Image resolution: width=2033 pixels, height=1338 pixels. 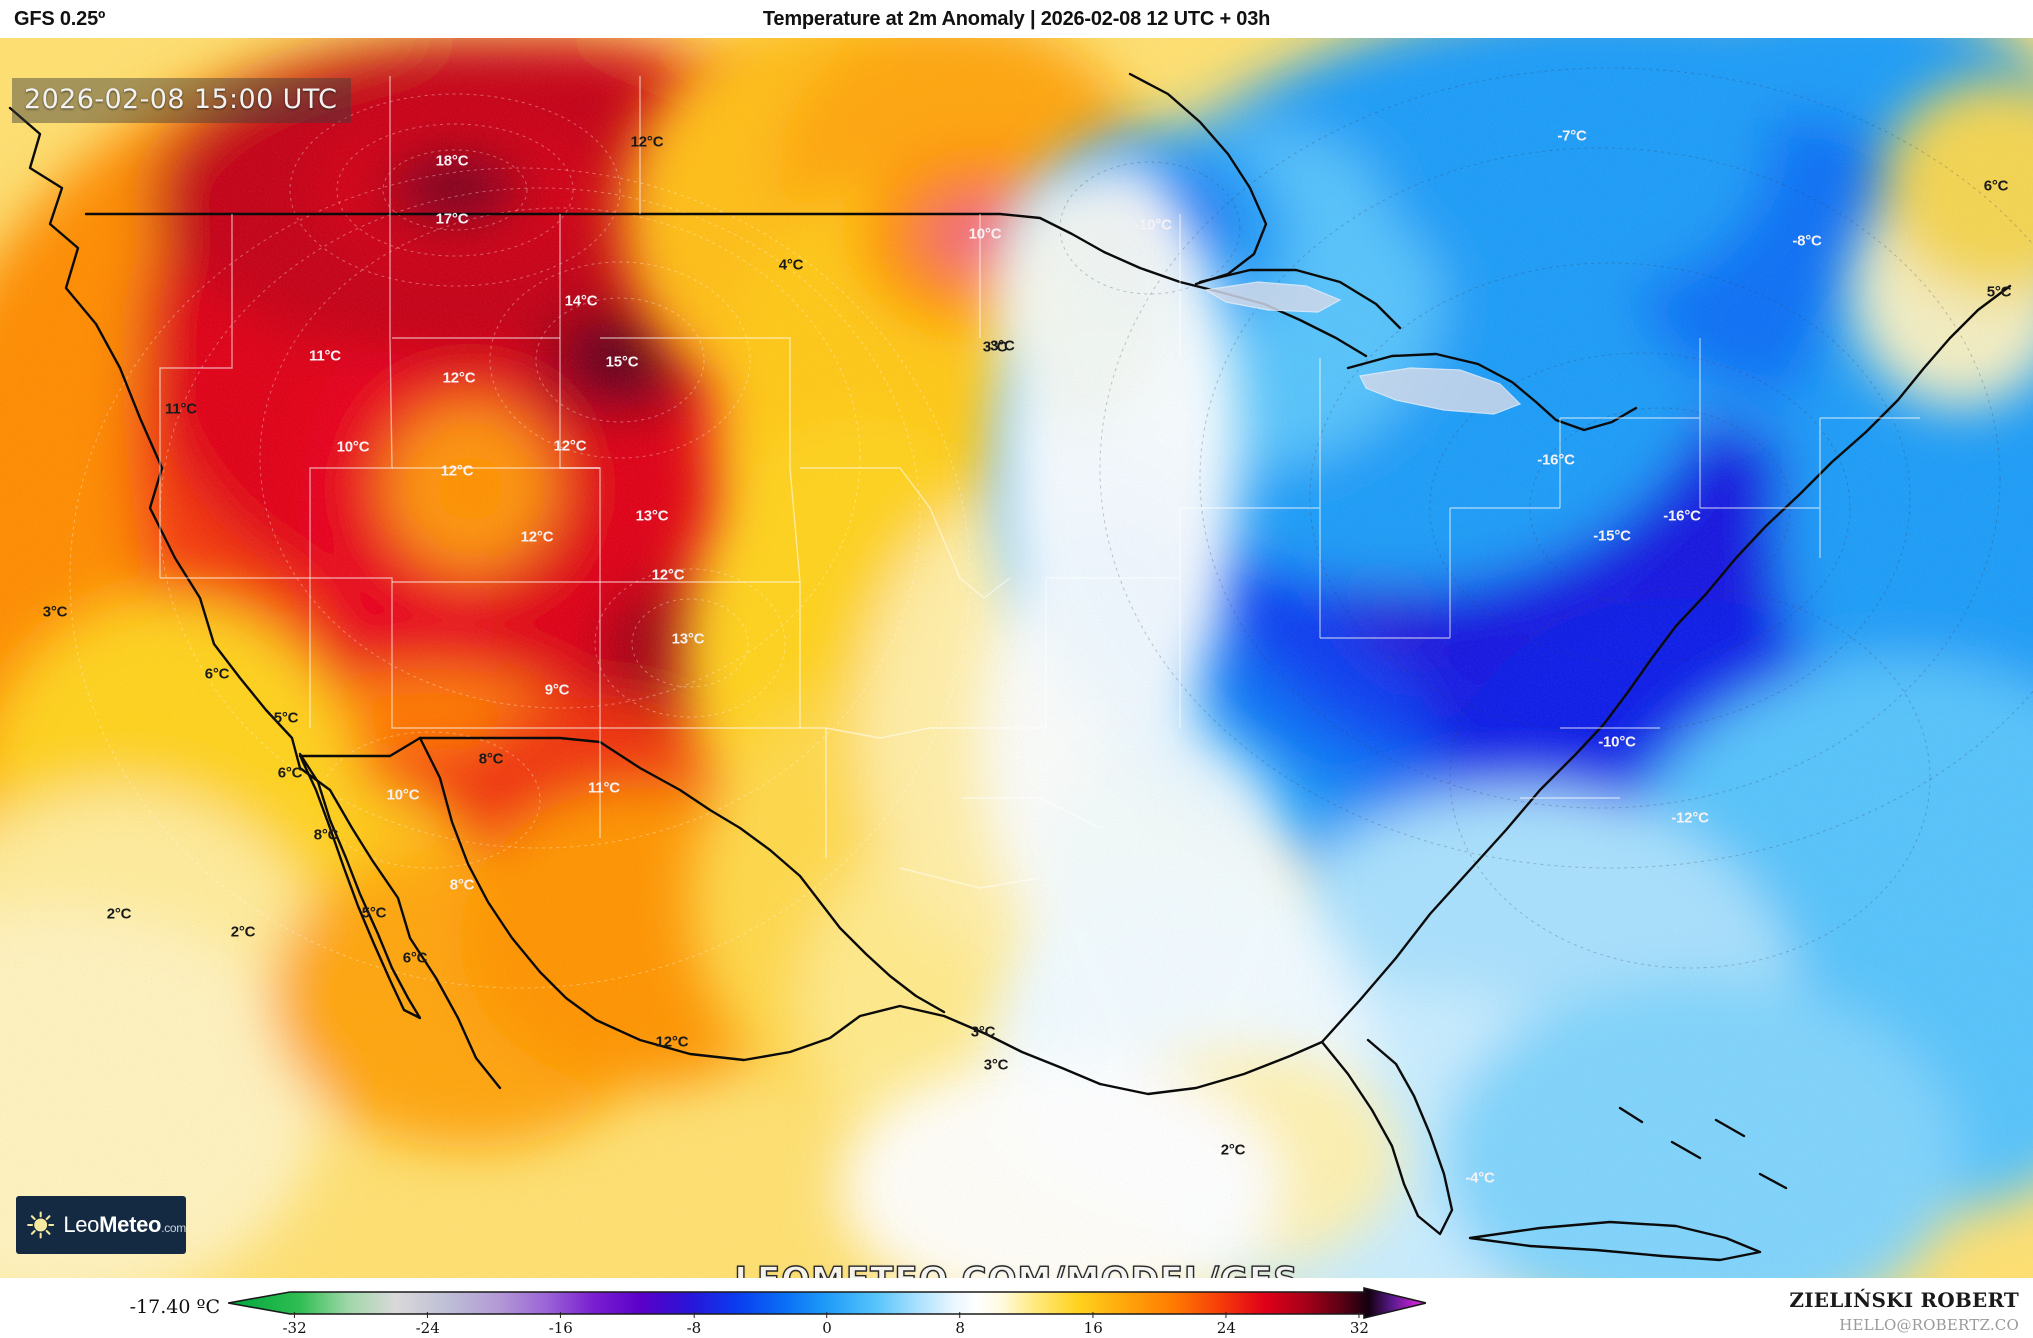 I want to click on logo-suffix: .com, so click(x=173, y=1228).